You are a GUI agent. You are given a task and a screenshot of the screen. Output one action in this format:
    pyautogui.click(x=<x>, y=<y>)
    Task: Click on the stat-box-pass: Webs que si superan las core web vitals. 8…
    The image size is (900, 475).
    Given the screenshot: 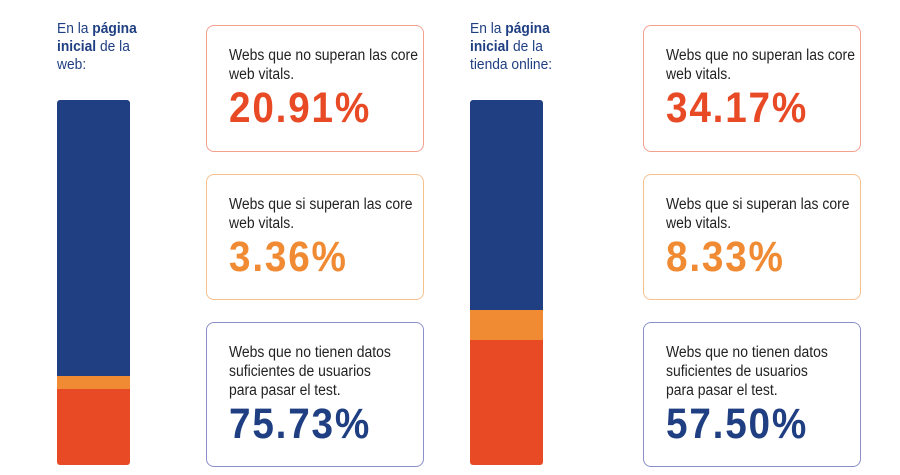 What is the action you would take?
    pyautogui.click(x=752, y=237)
    